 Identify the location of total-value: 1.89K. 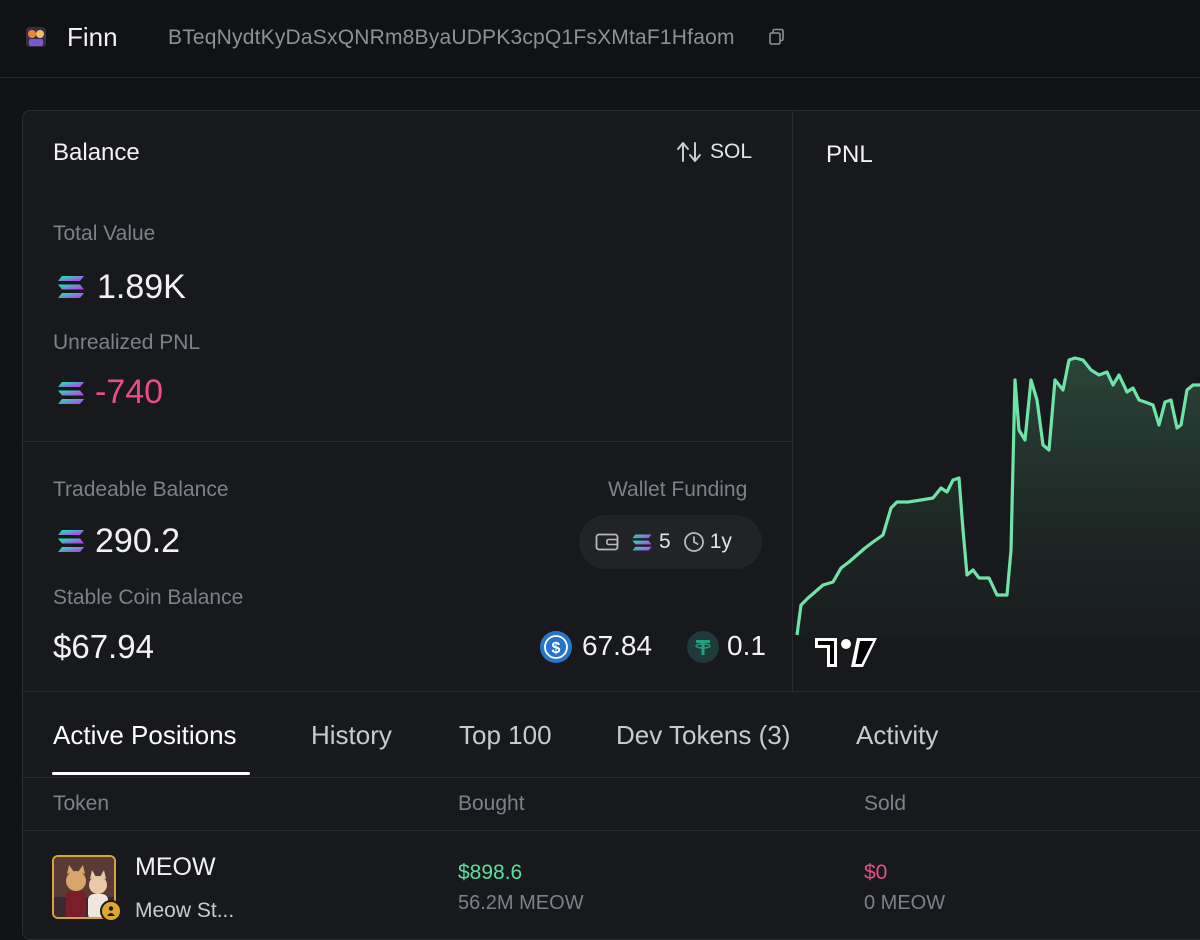
(141, 287).